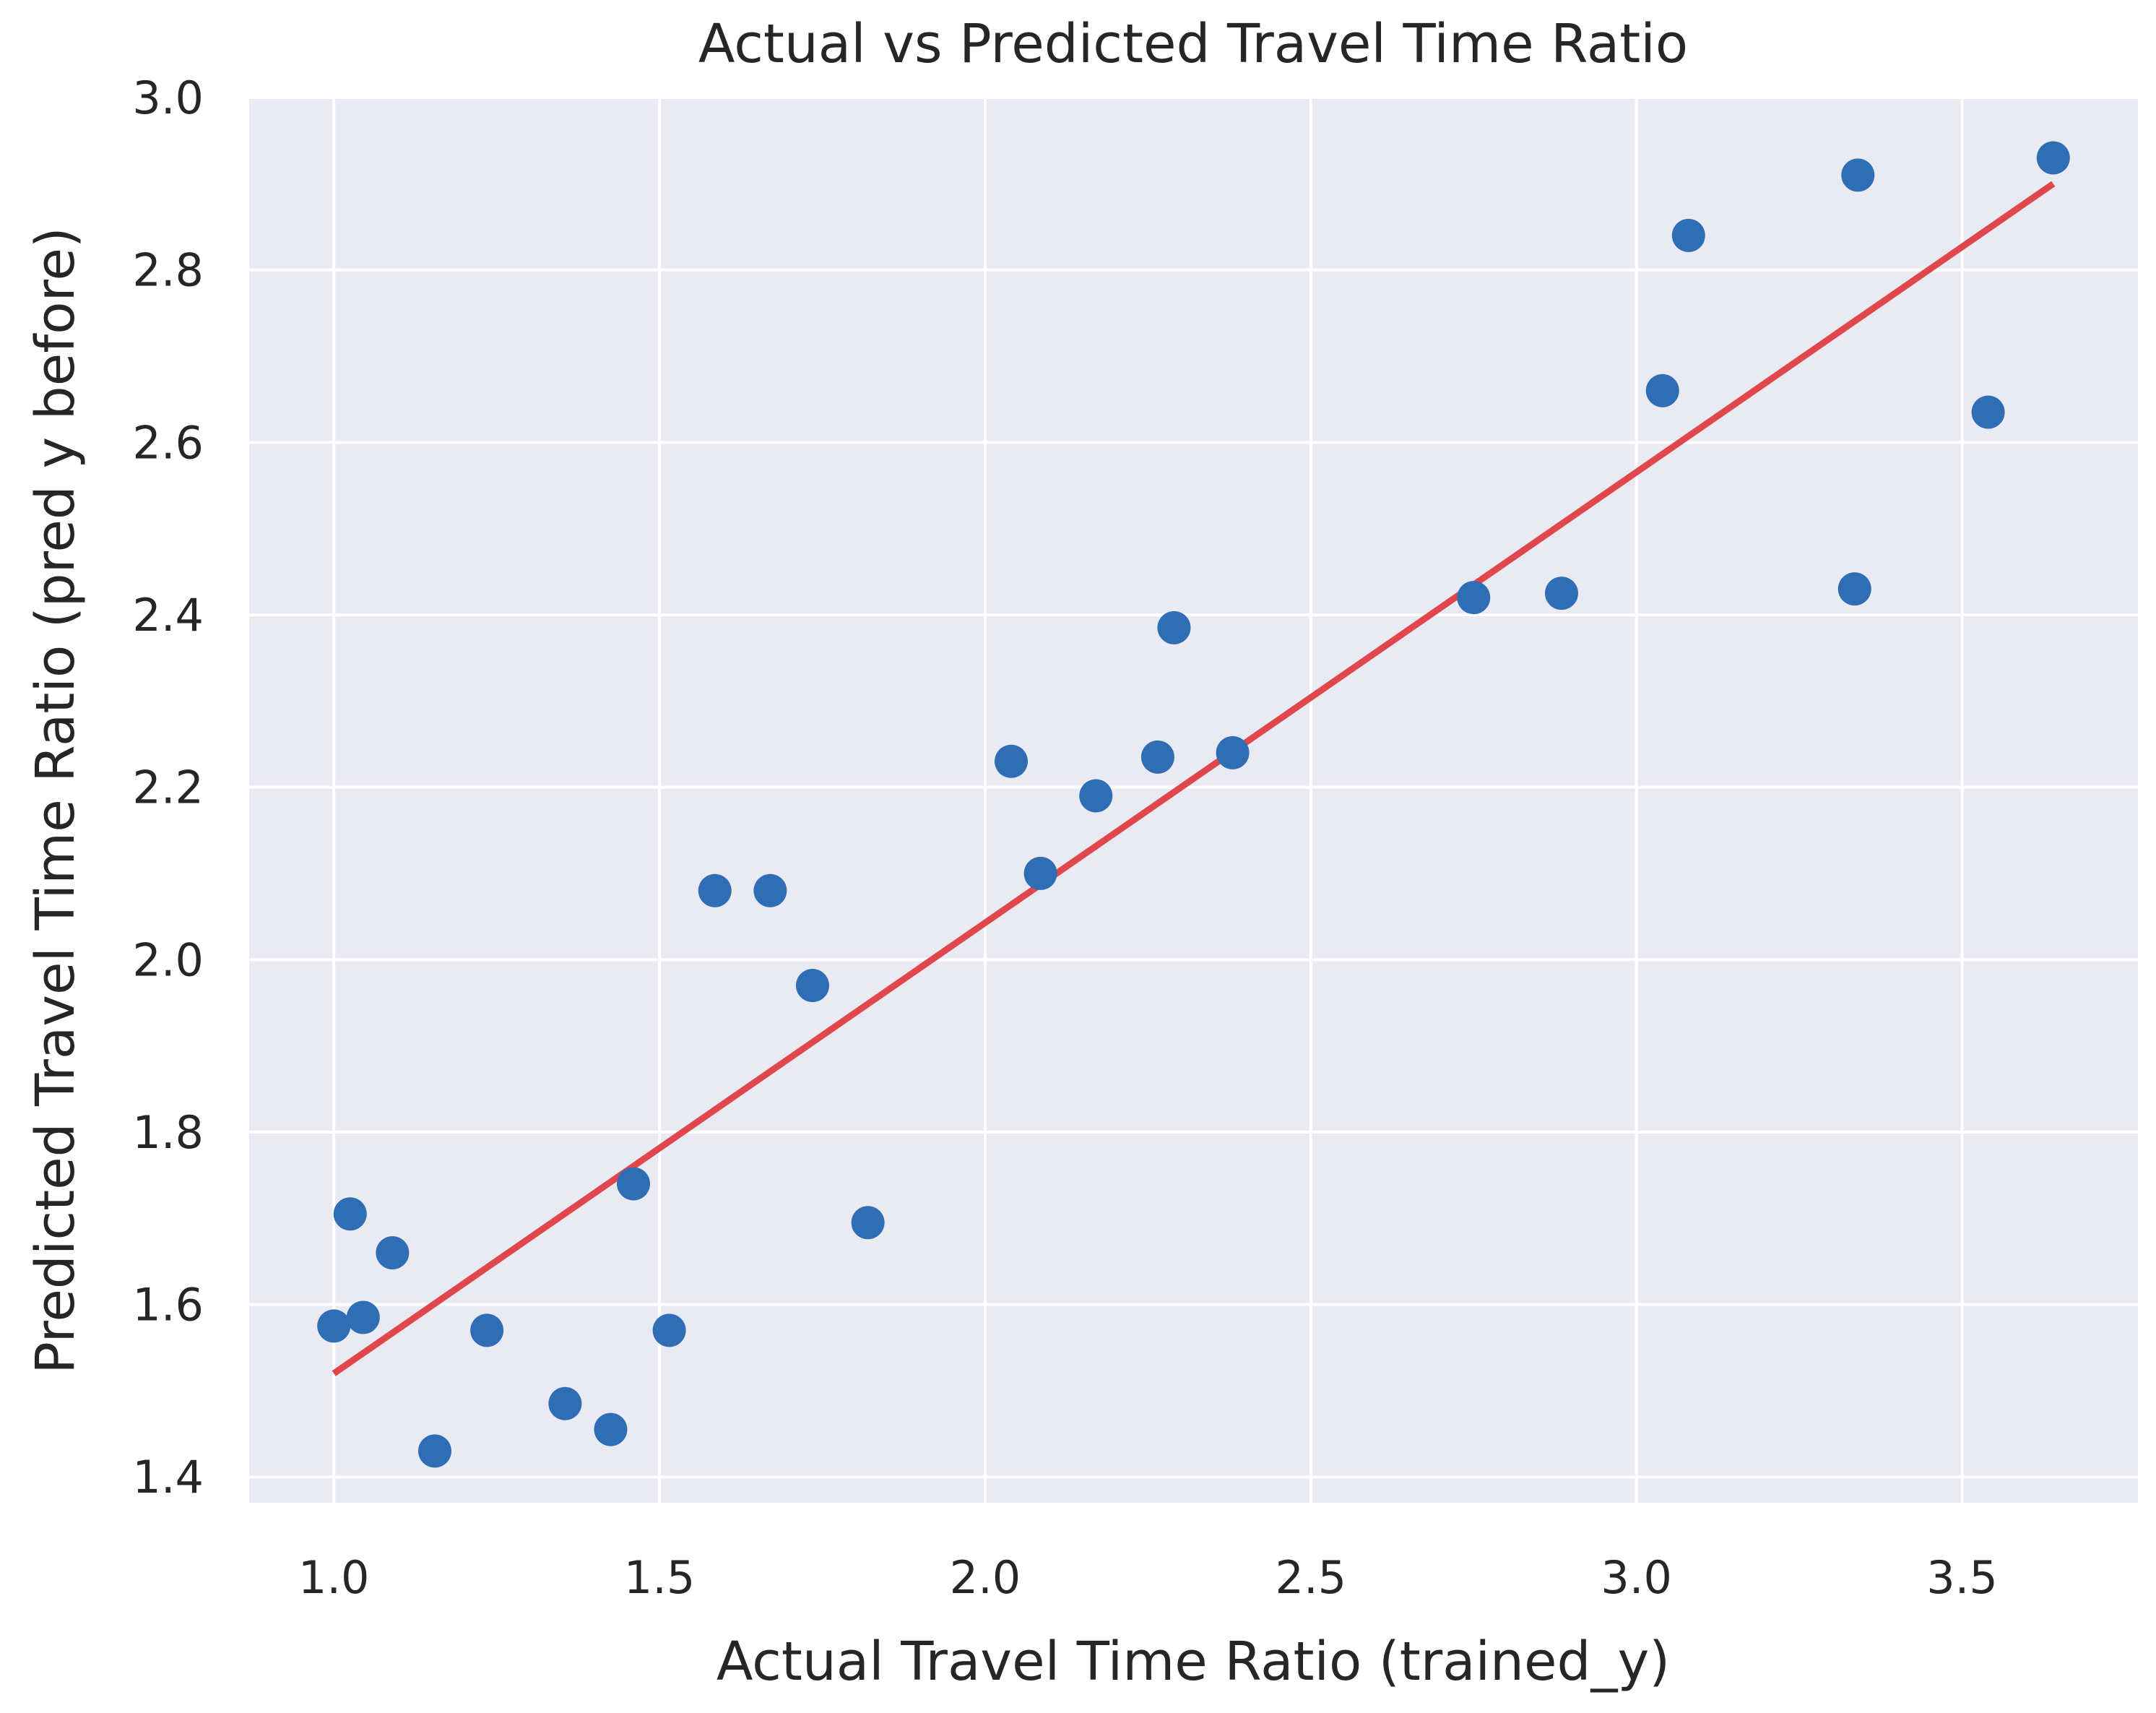 This screenshot has height=1713, width=2156. What do you see at coordinates (168, 1133) in the screenshot?
I see `y-tick-label: 1.8` at bounding box center [168, 1133].